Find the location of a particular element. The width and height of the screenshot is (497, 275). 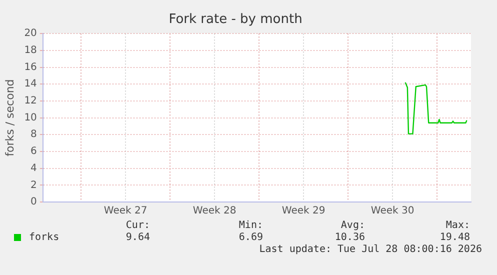

y-tick-label: 2 is located at coordinates (33, 185).